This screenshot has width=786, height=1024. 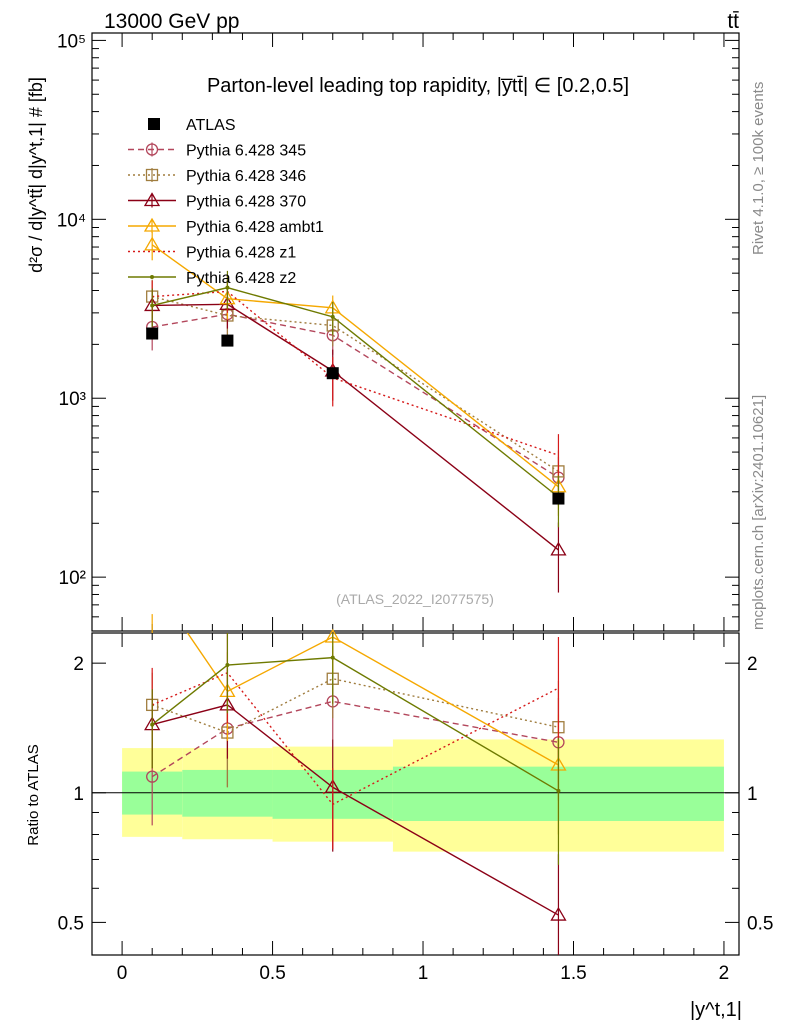 I want to click on main-ytick-label: 10³, so click(x=72, y=399).